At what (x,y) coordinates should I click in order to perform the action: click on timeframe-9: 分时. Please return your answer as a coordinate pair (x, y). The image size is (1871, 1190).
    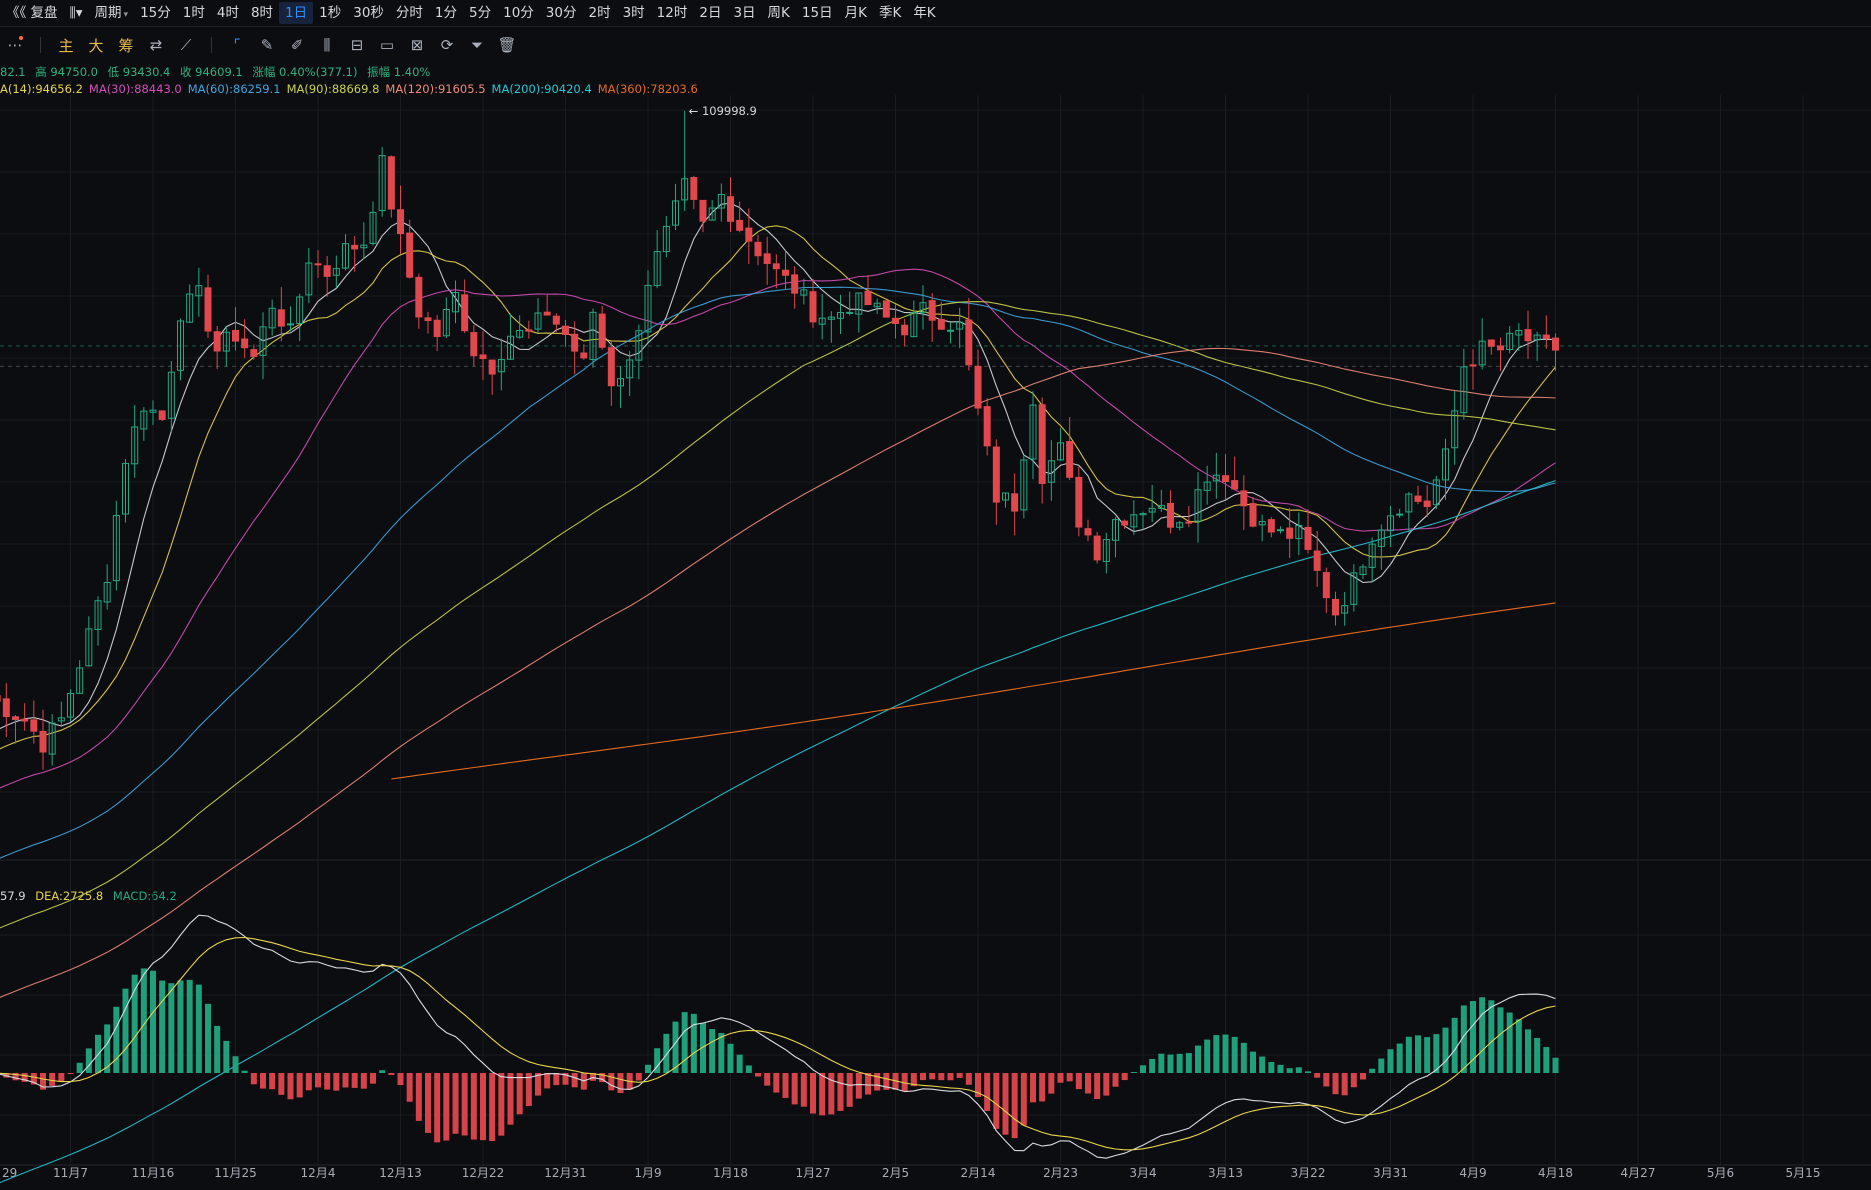
    Looking at the image, I should click on (409, 13).